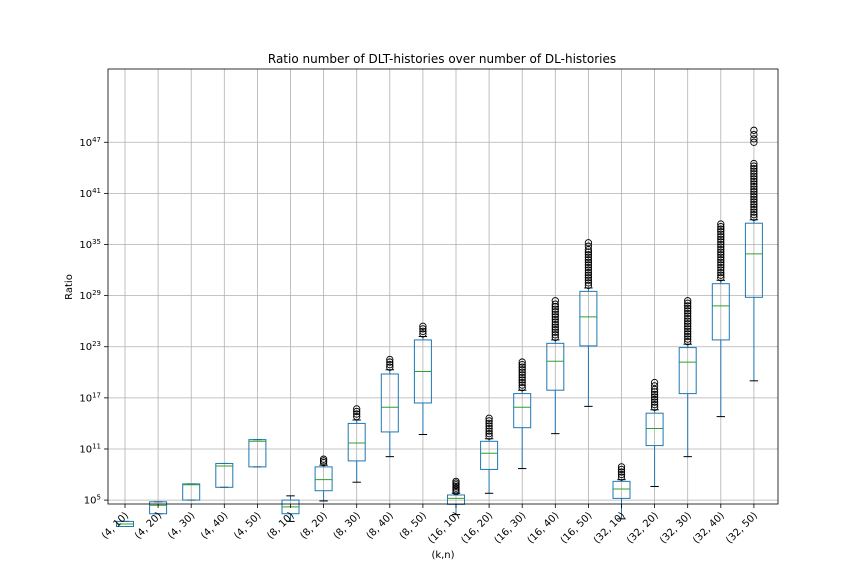 The width and height of the screenshot is (864, 576). Describe the element at coordinates (90, 244) in the screenshot. I see `y-tick-label: 1035` at that location.